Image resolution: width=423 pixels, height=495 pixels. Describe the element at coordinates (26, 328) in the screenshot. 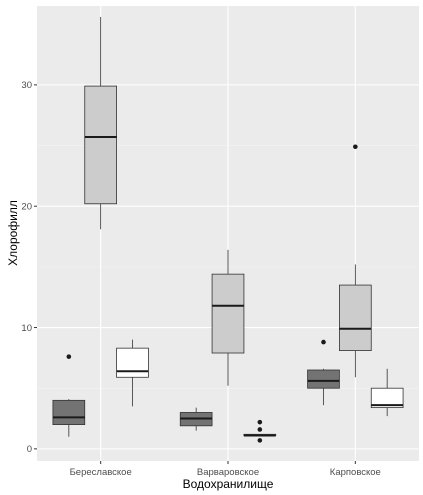

I see `y-tick-label: 10` at that location.